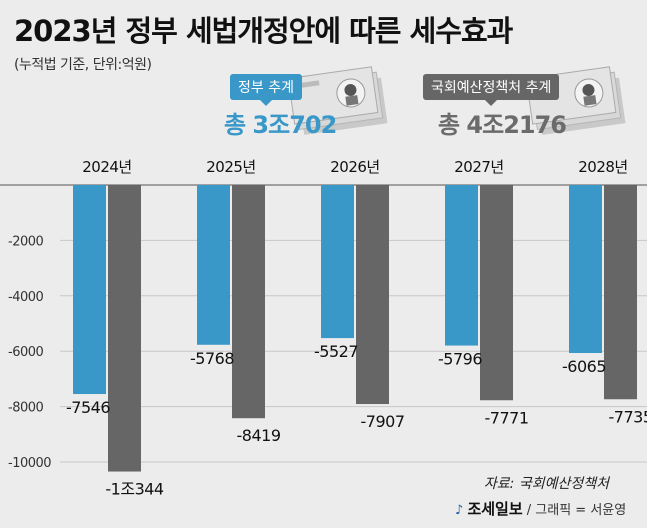 The width and height of the screenshot is (647, 528). Describe the element at coordinates (491, 90) in the screenshot. I see `legend-nabo: 국회예산정책처 추계` at that location.